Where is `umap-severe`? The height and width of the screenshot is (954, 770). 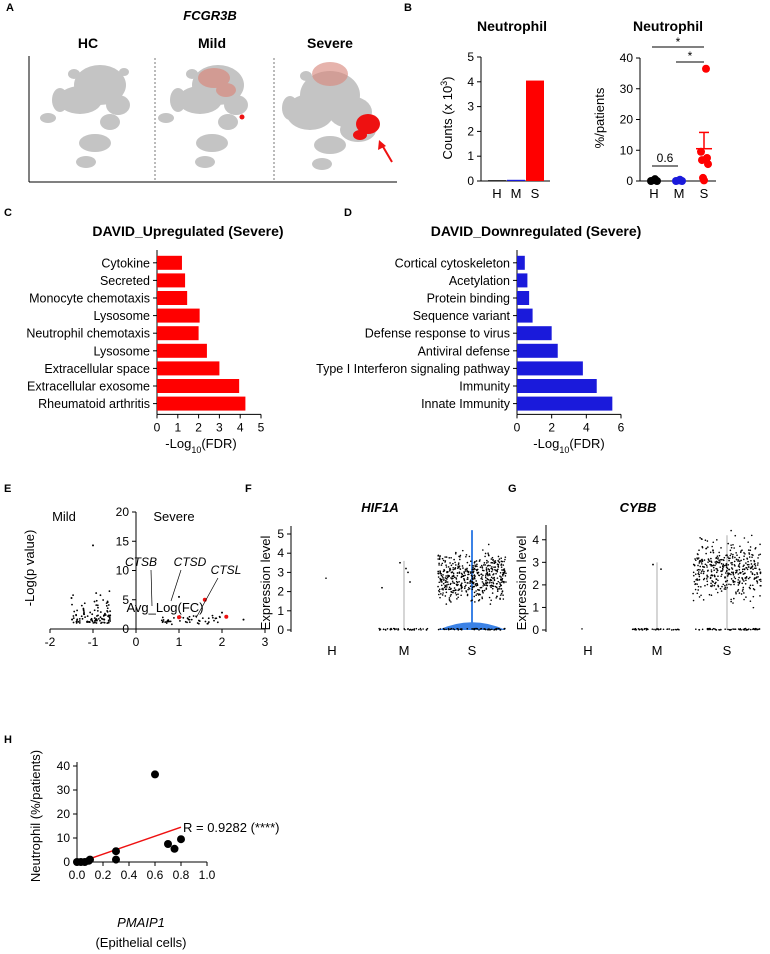 umap-severe is located at coordinates (331, 116).